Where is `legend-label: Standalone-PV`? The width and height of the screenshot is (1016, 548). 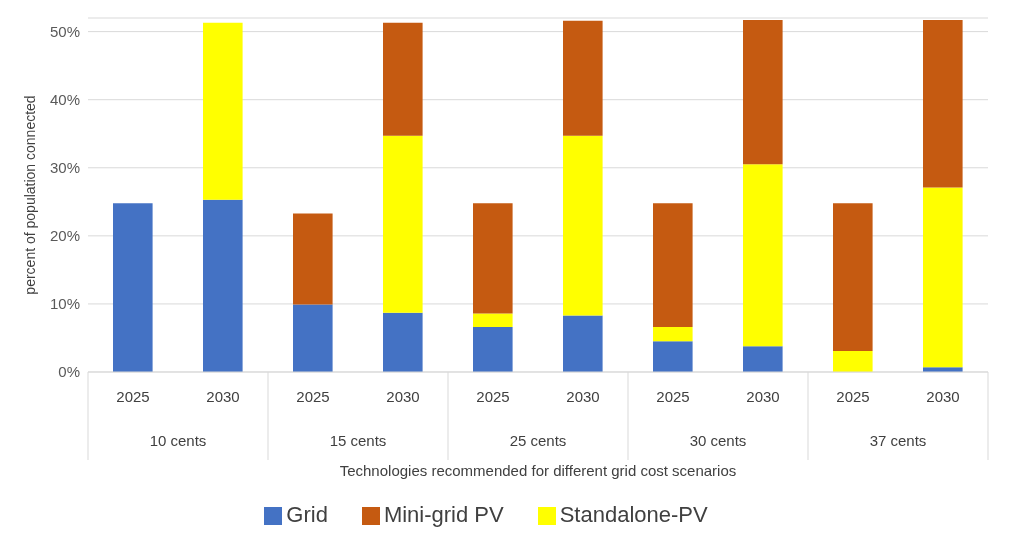
legend-label: Standalone-PV is located at coordinates (633, 514).